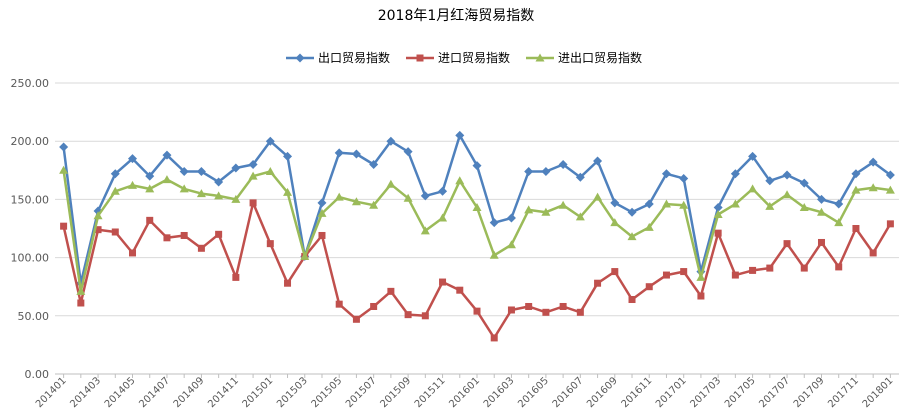 The image size is (912, 419). I want to click on legend-marker, so click(300, 58).